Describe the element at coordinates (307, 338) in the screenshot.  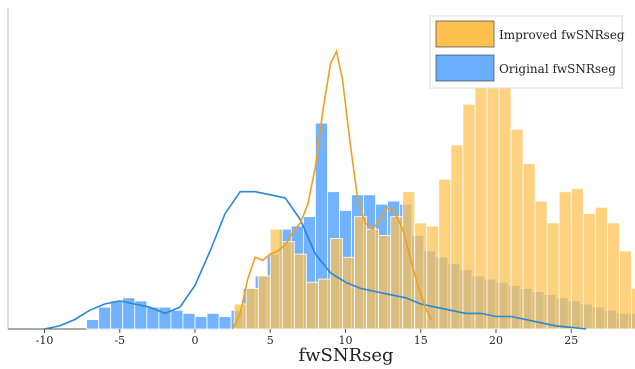
I see `x-axis-ticks: -10 -5 0 5 10 15 20 25` at that location.